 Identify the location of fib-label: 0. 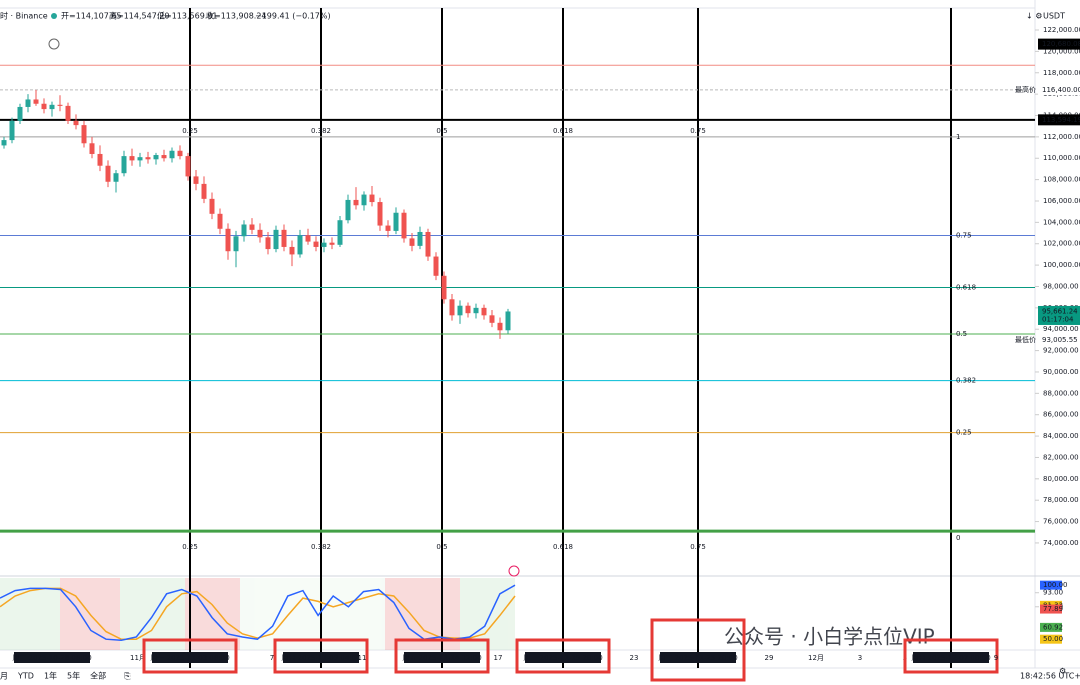
(958, 538).